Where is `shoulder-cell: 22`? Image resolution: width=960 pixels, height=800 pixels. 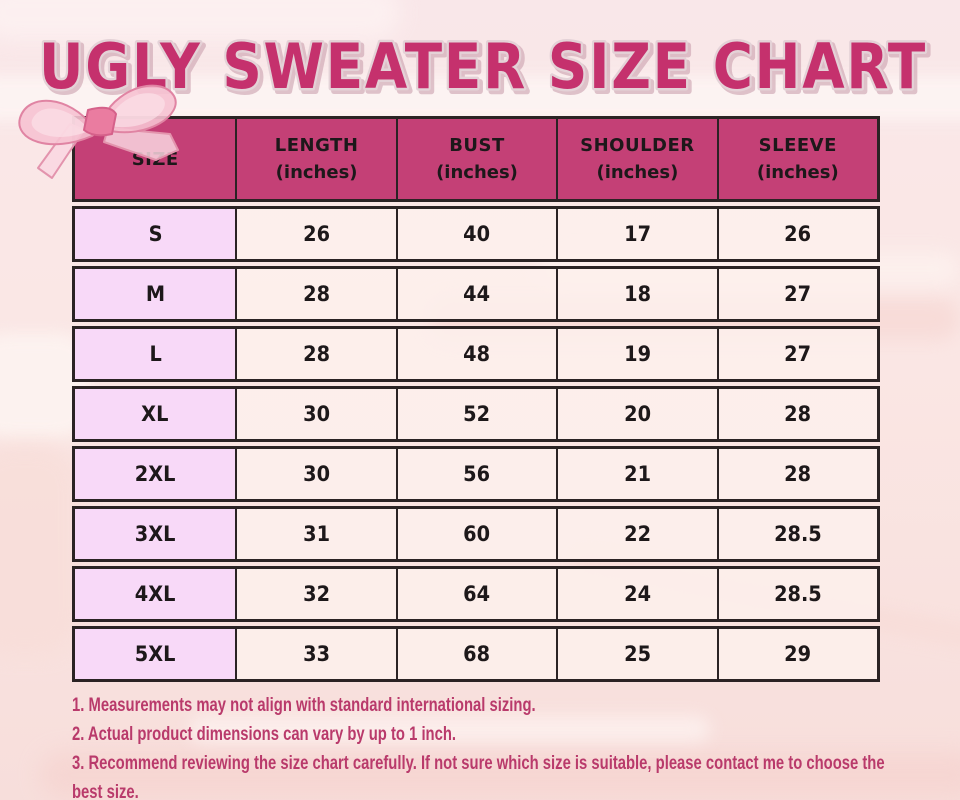
shoulder-cell: 22 is located at coordinates (636, 534).